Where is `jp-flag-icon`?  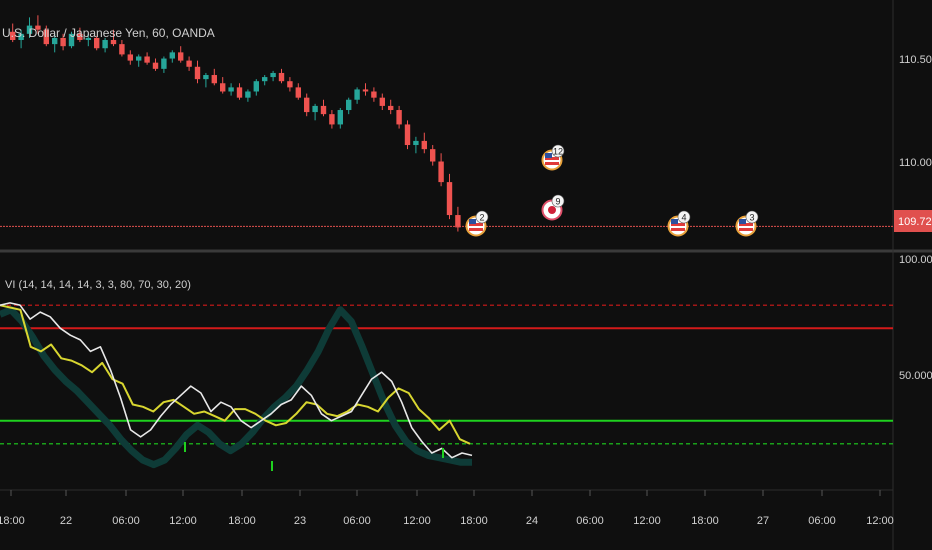 jp-flag-icon is located at coordinates (552, 210).